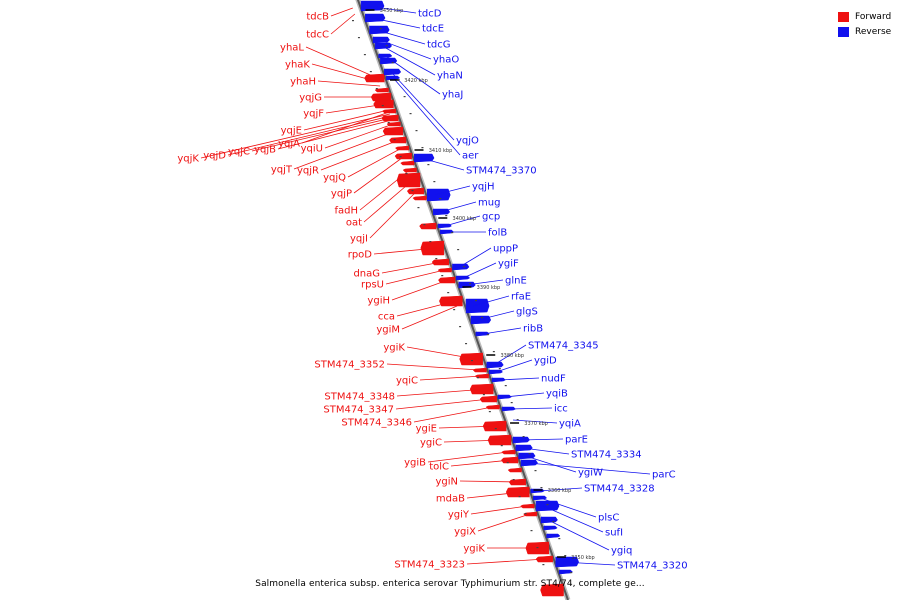 This screenshot has width=900, height=600. I want to click on reverse-gene-label: yqiB, so click(557, 394).